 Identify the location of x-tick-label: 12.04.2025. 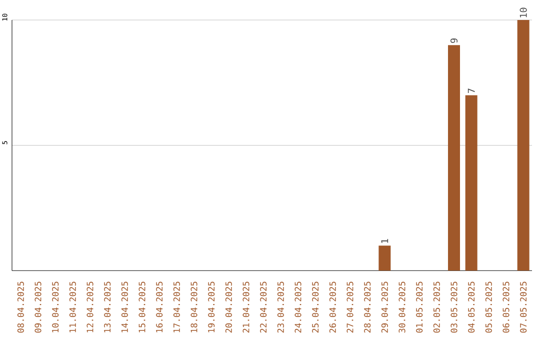
(90, 307).